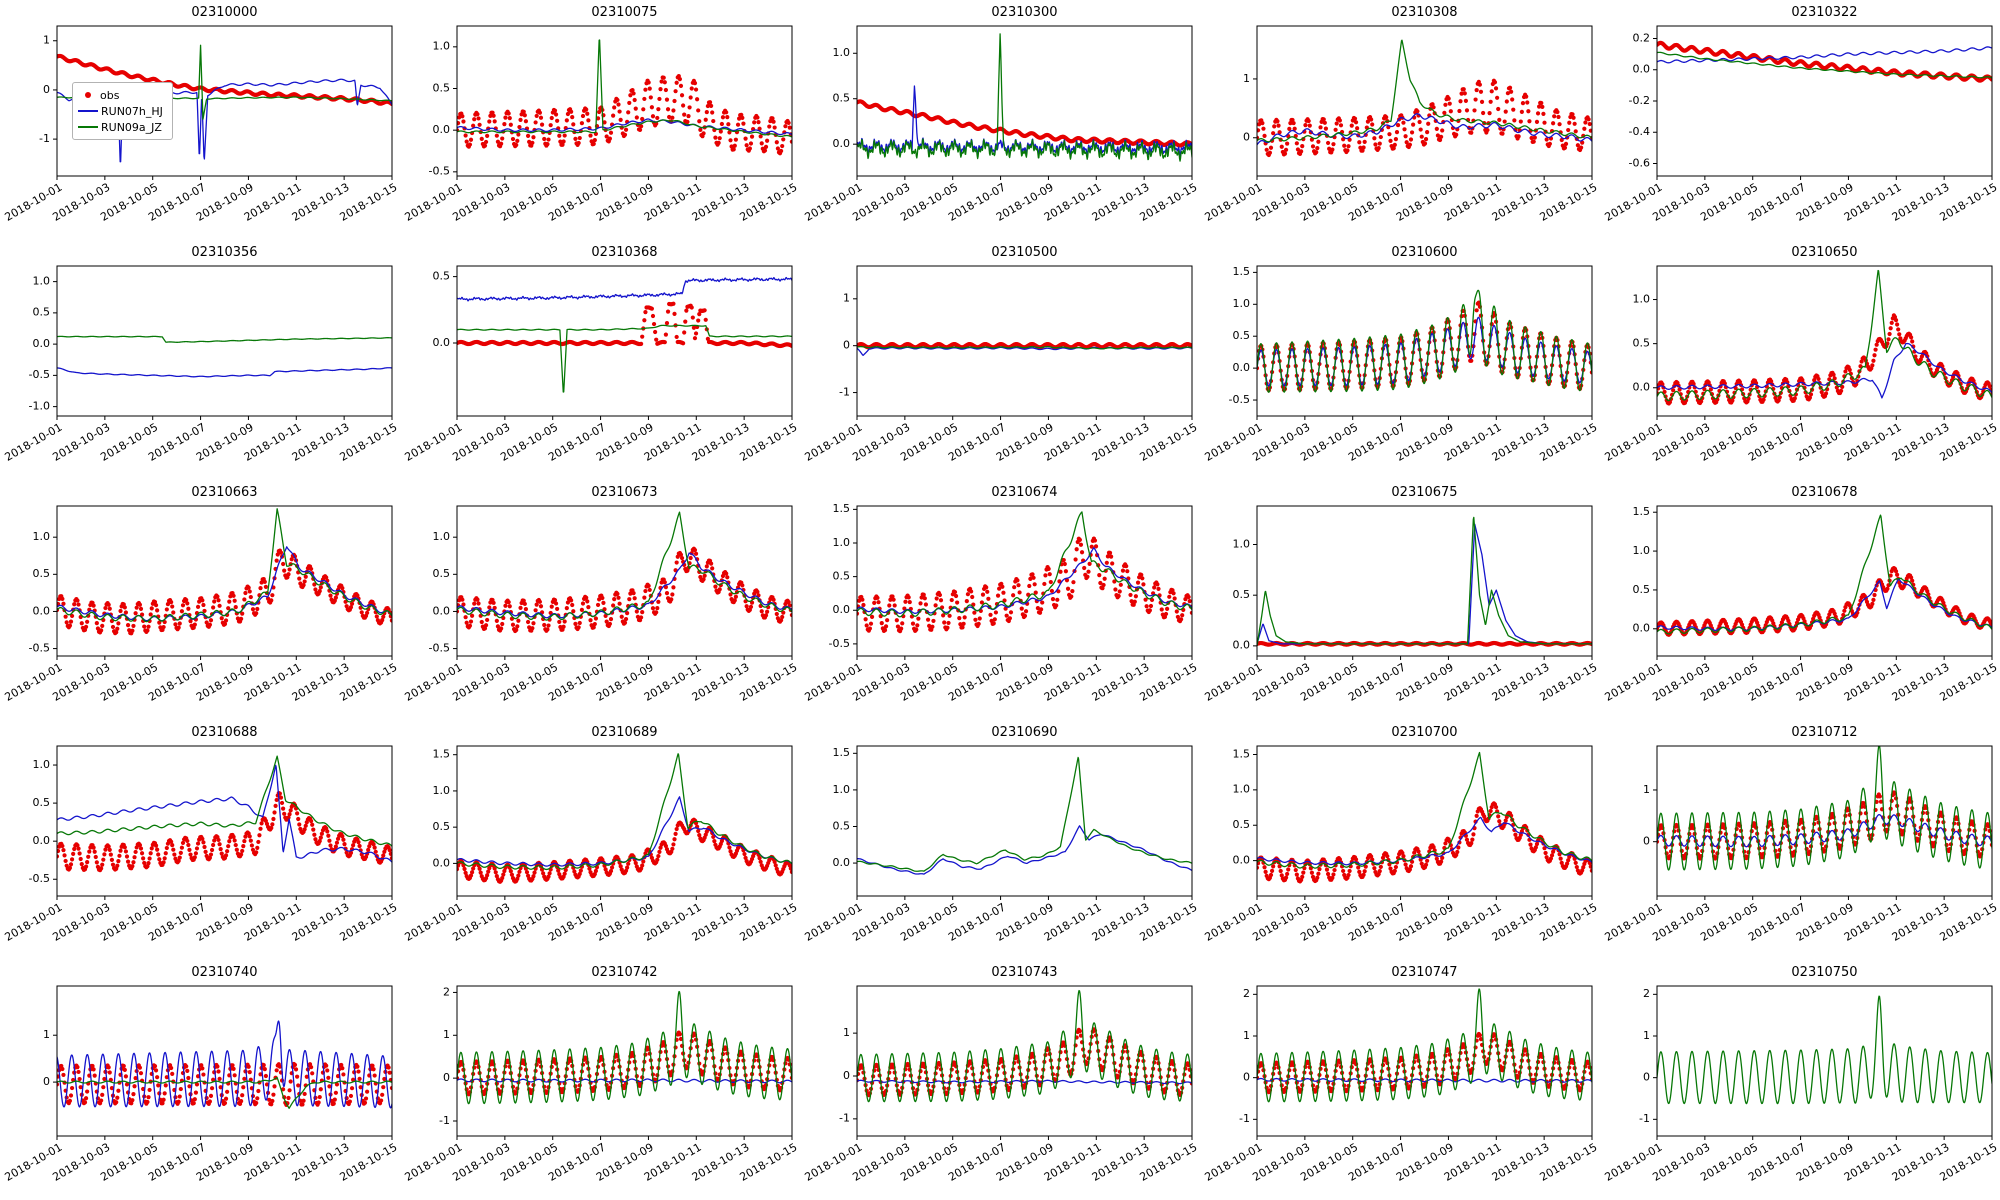 Image resolution: width=2000 pixels, height=1200 pixels. I want to click on legend-entry-run09a: RUN09a_JZ, so click(120, 127).